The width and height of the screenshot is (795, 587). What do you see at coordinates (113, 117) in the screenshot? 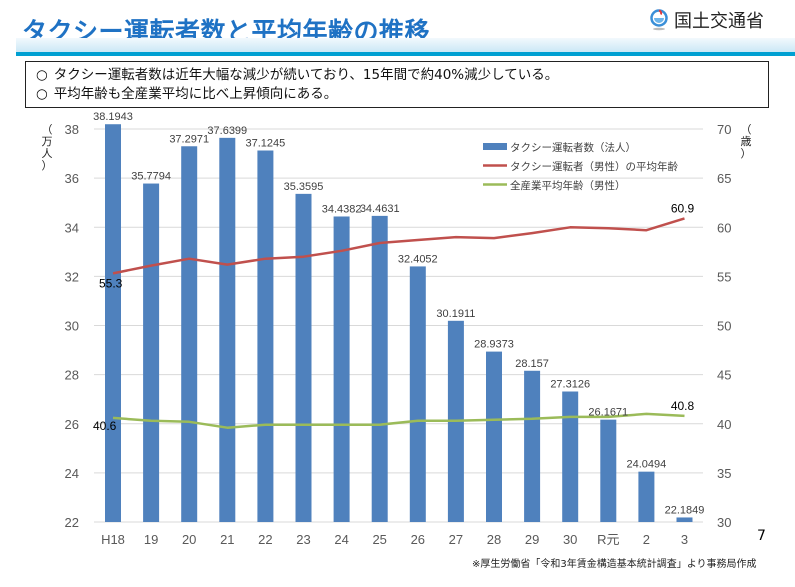
I see `bar-data-label: 38.1943` at bounding box center [113, 117].